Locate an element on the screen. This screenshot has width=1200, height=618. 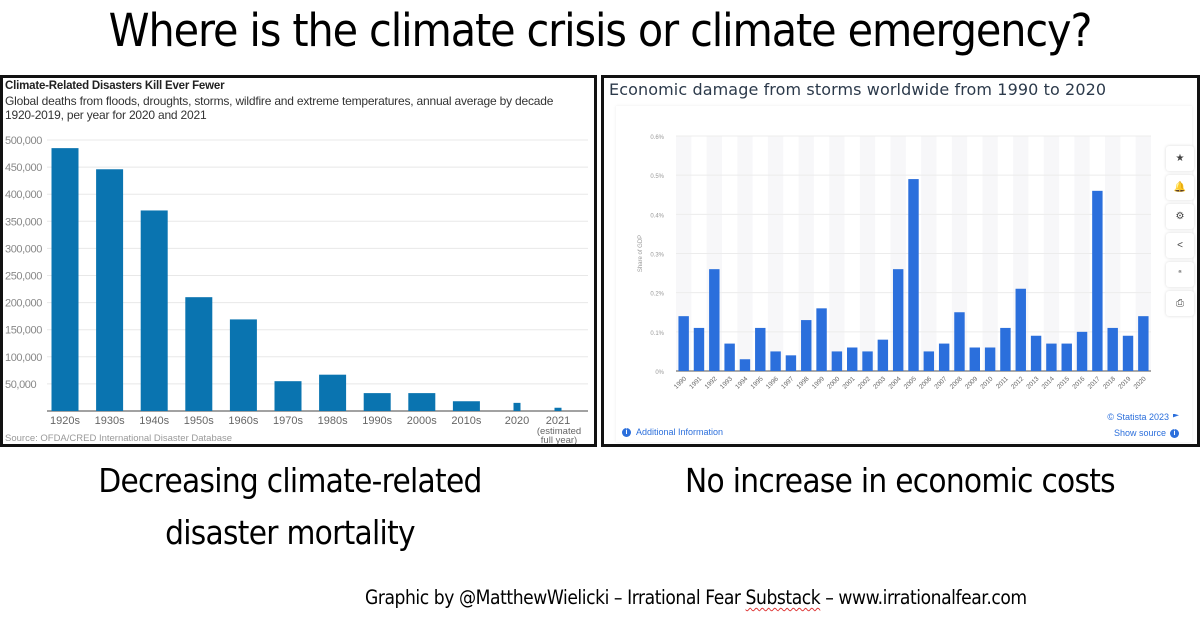
x-tick-label: 1993 is located at coordinates (726, 382).